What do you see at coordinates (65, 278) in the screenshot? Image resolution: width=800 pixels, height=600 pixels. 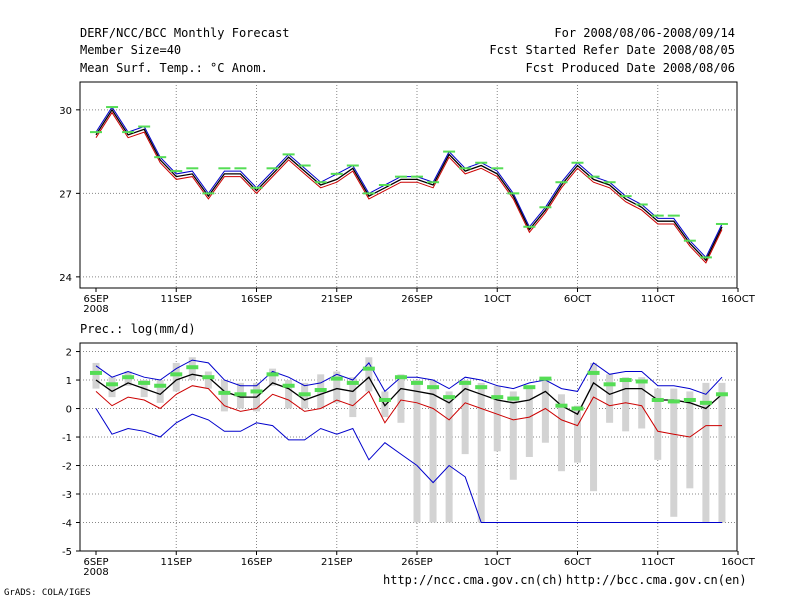 I see `temp-y-tick-label: 24` at bounding box center [65, 278].